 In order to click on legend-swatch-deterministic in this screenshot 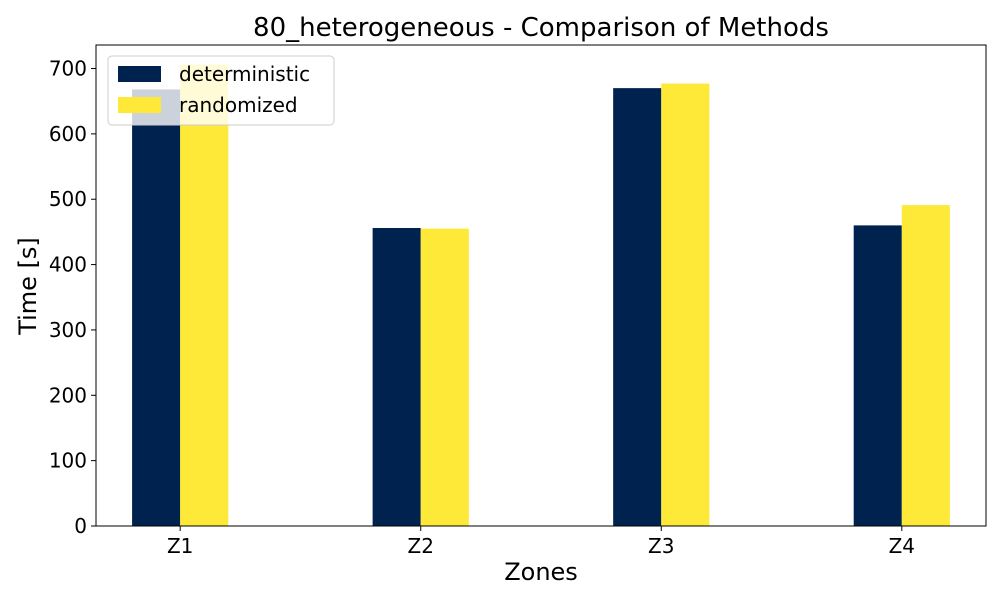, I will do `click(139, 74)`.